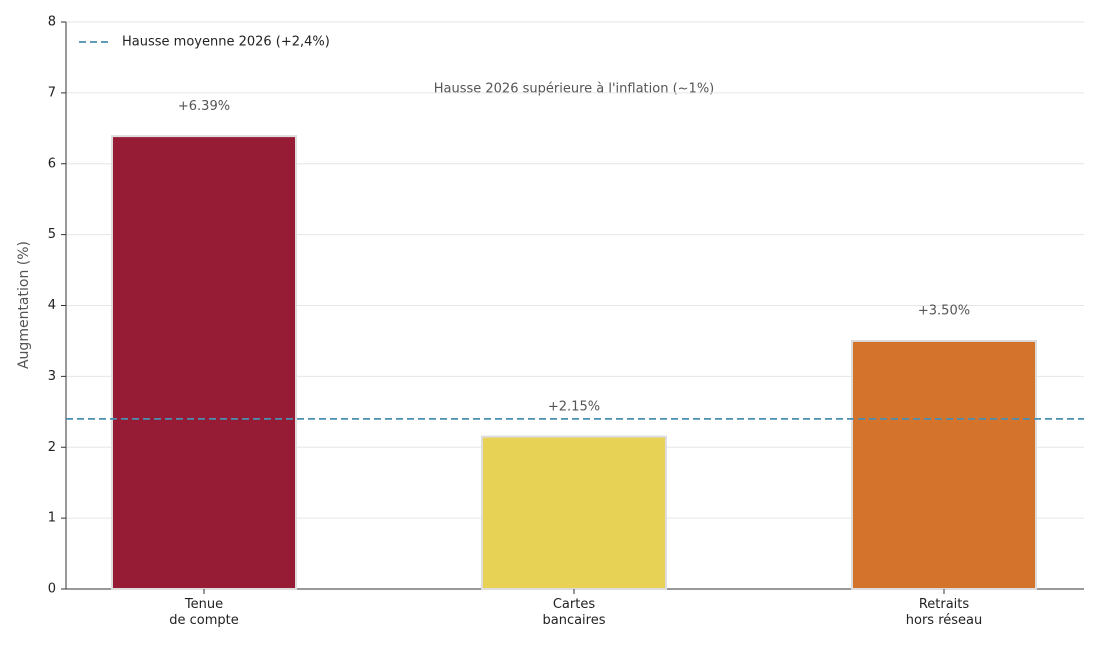 The height and width of the screenshot is (650, 1100). What do you see at coordinates (944, 612) in the screenshot?
I see `x-tick-label: Retraits hors réseau` at bounding box center [944, 612].